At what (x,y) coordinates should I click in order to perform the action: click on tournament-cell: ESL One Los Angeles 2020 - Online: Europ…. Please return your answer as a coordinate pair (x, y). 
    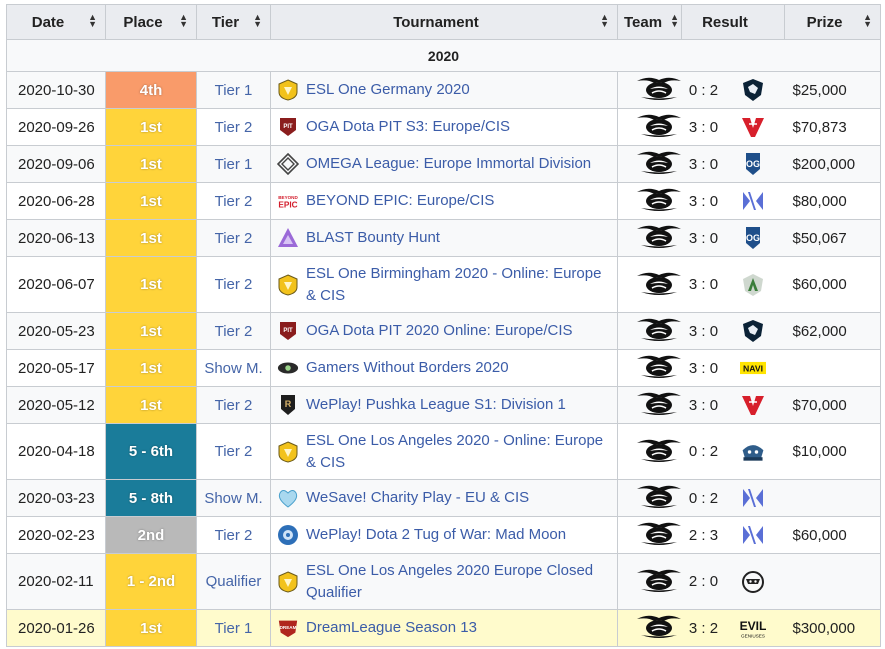
    Looking at the image, I should click on (444, 451).